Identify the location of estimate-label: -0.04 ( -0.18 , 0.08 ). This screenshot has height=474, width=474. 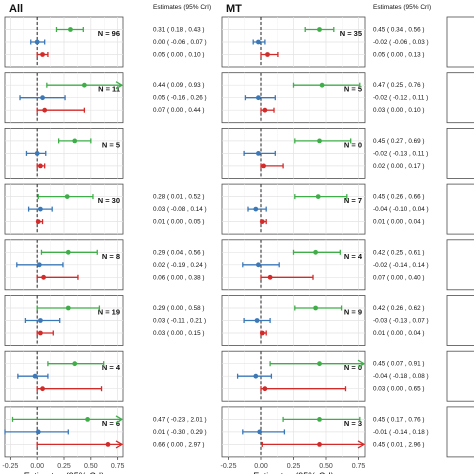
(401, 376).